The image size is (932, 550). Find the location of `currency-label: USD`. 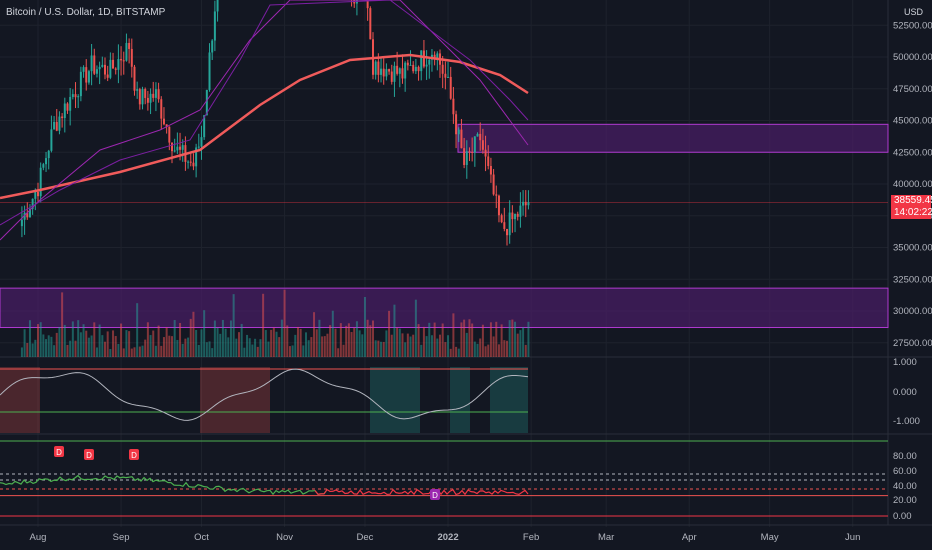

currency-label: USD is located at coordinates (914, 12).